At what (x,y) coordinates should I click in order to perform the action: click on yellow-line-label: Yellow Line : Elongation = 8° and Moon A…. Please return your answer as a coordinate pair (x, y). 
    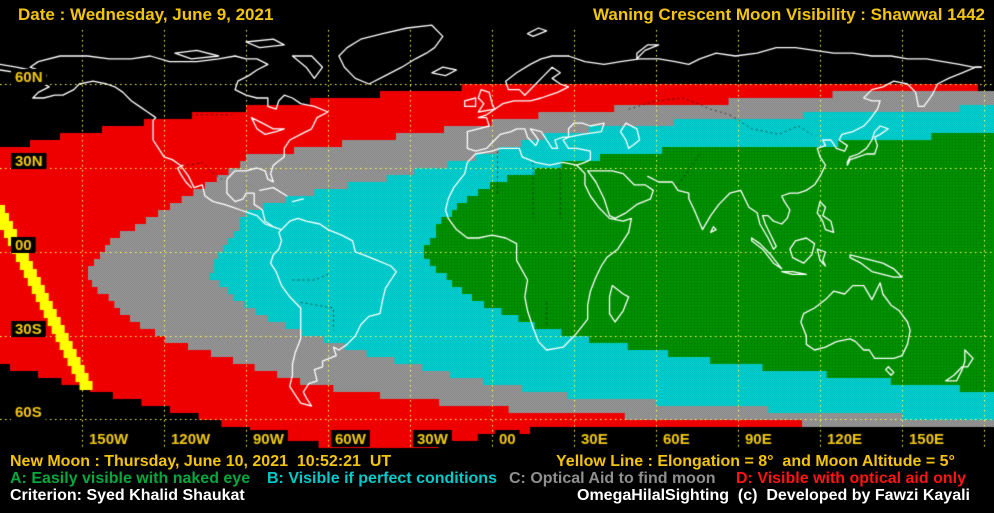
    Looking at the image, I should click on (755, 461).